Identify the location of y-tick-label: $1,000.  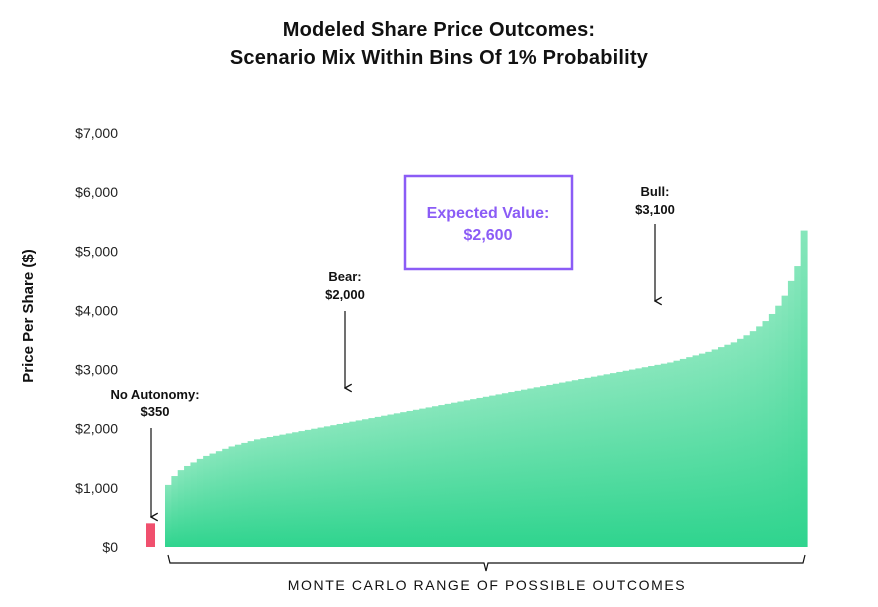
(96, 488).